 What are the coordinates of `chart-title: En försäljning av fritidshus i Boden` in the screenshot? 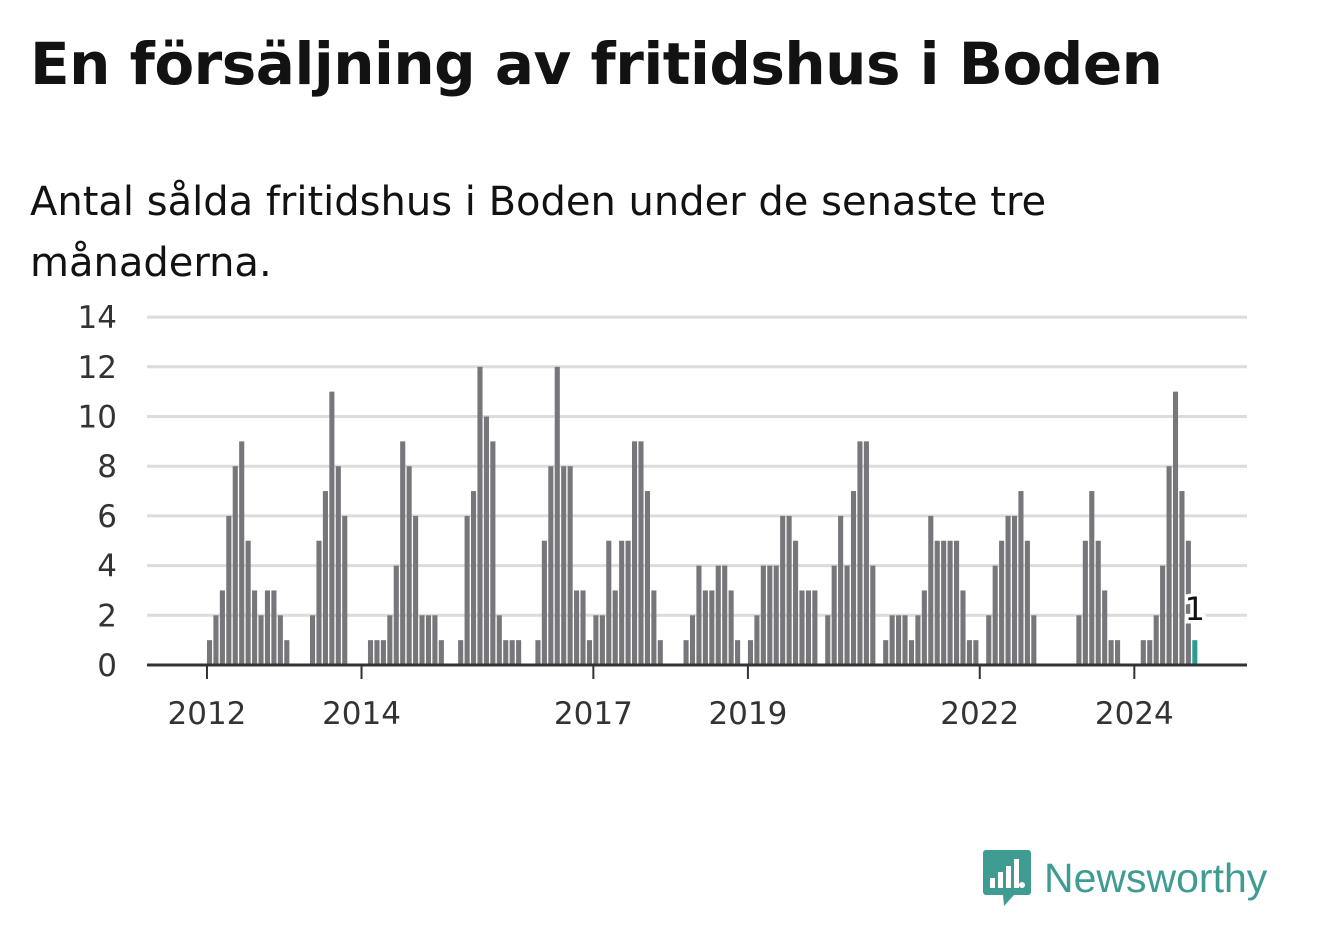 It's located at (596, 64).